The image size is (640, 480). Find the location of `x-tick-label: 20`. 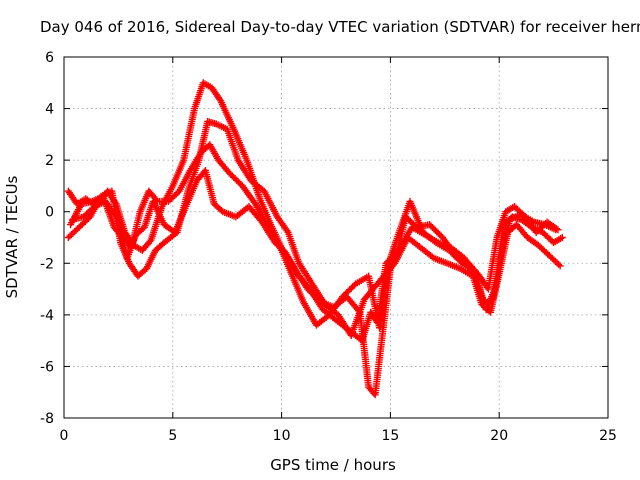

x-tick-label: 20 is located at coordinates (499, 436).